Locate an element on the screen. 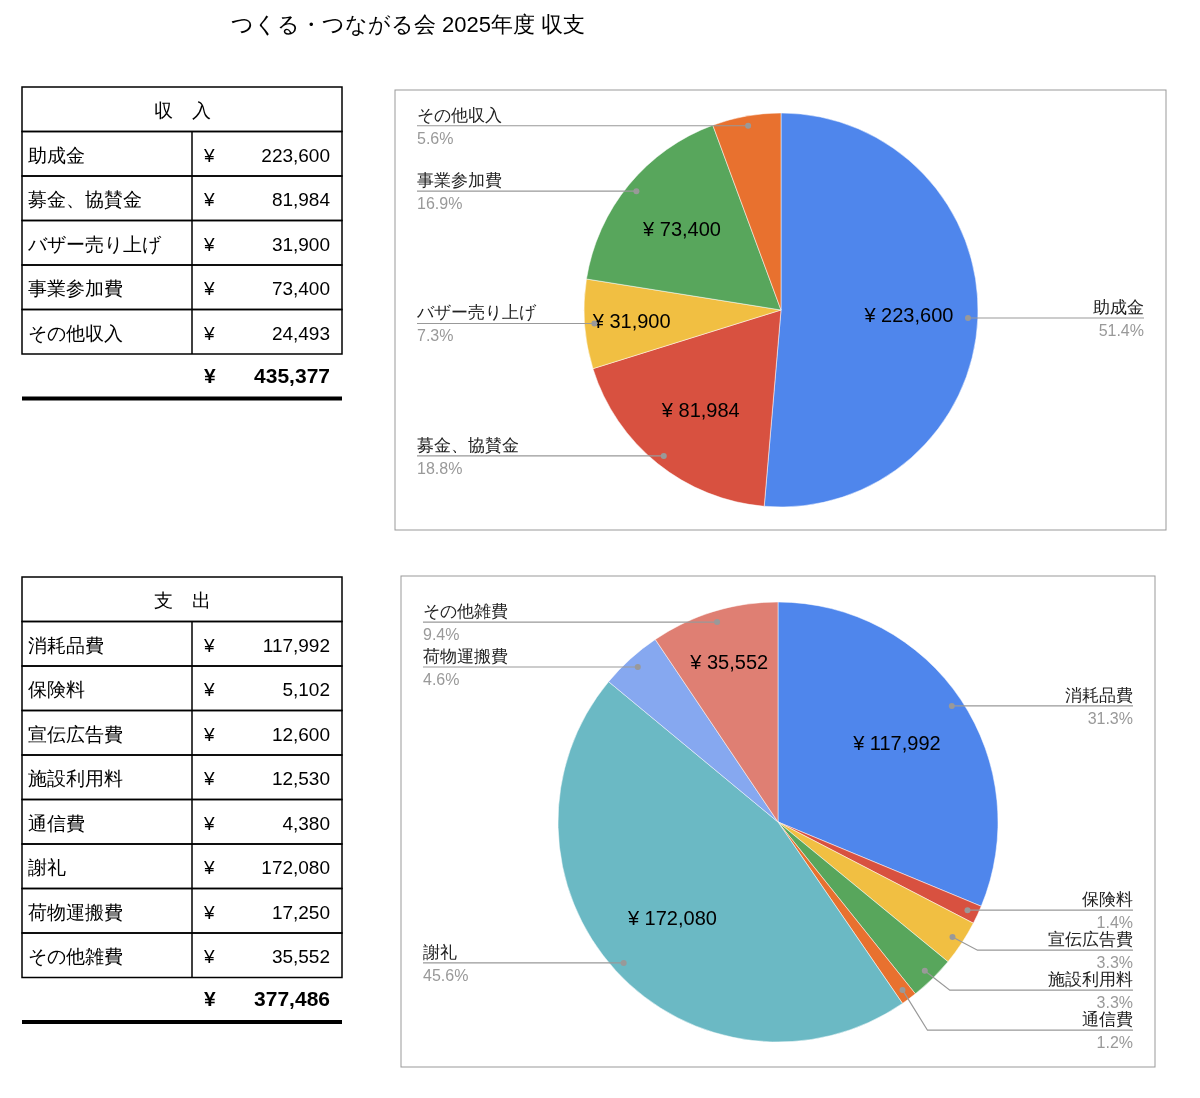 The height and width of the screenshot is (1098, 1200). text: 1.4% is located at coordinates (1114, 923).